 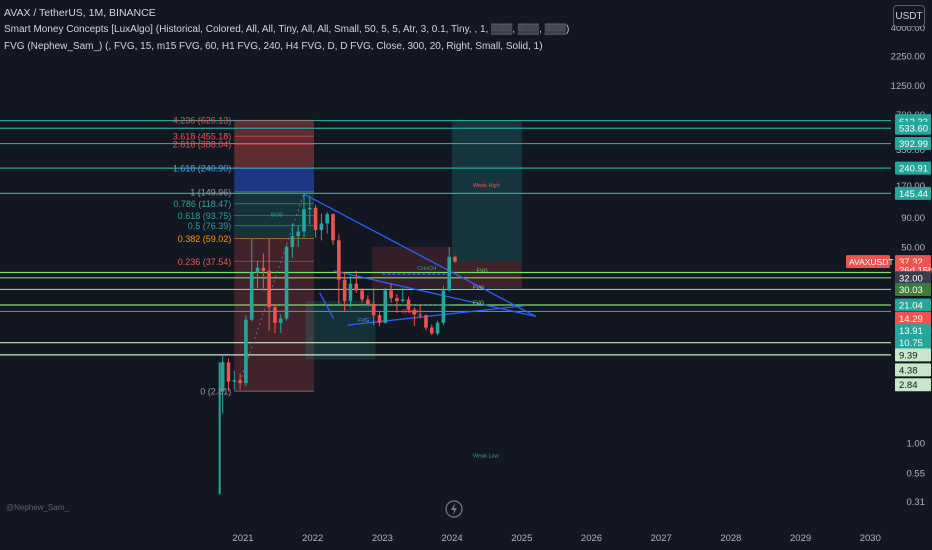 What do you see at coordinates (591, 538) in the screenshot?
I see `x-tick-label: 2026` at bounding box center [591, 538].